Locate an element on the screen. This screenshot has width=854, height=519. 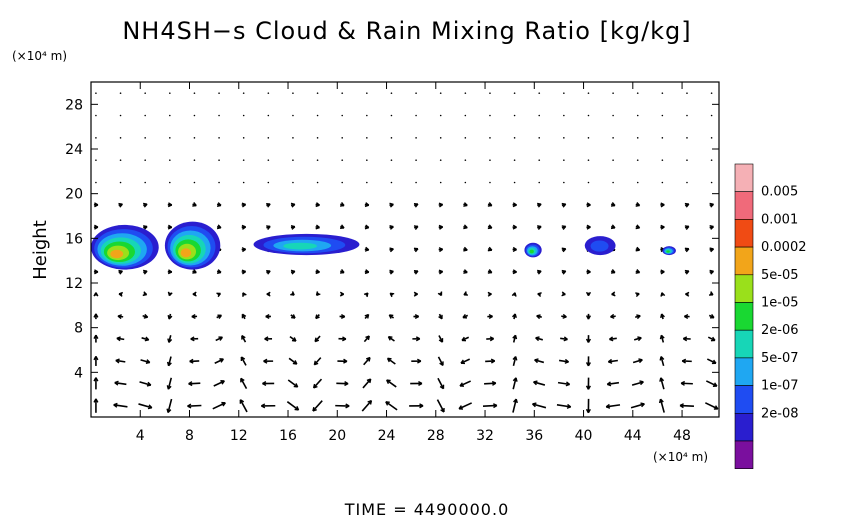
y-tick-label: 24 is located at coordinates (74, 150).